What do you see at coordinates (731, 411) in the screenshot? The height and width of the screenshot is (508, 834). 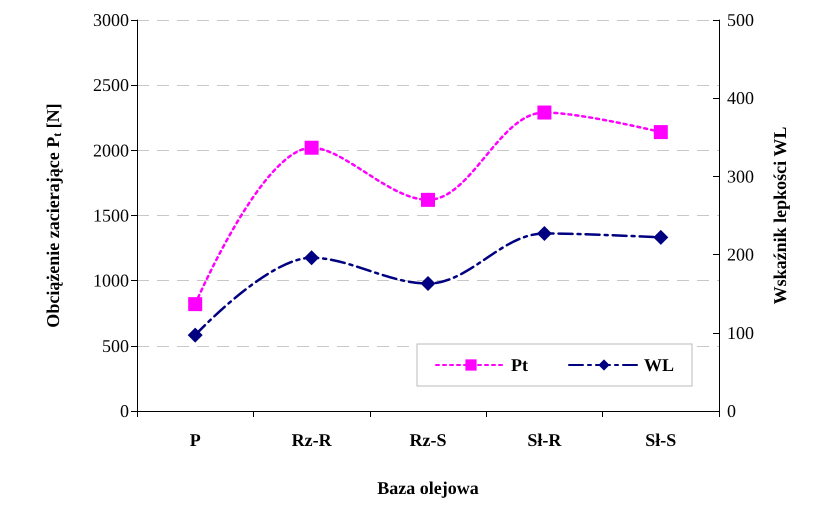 I see `y2-tick-label: 0` at bounding box center [731, 411].